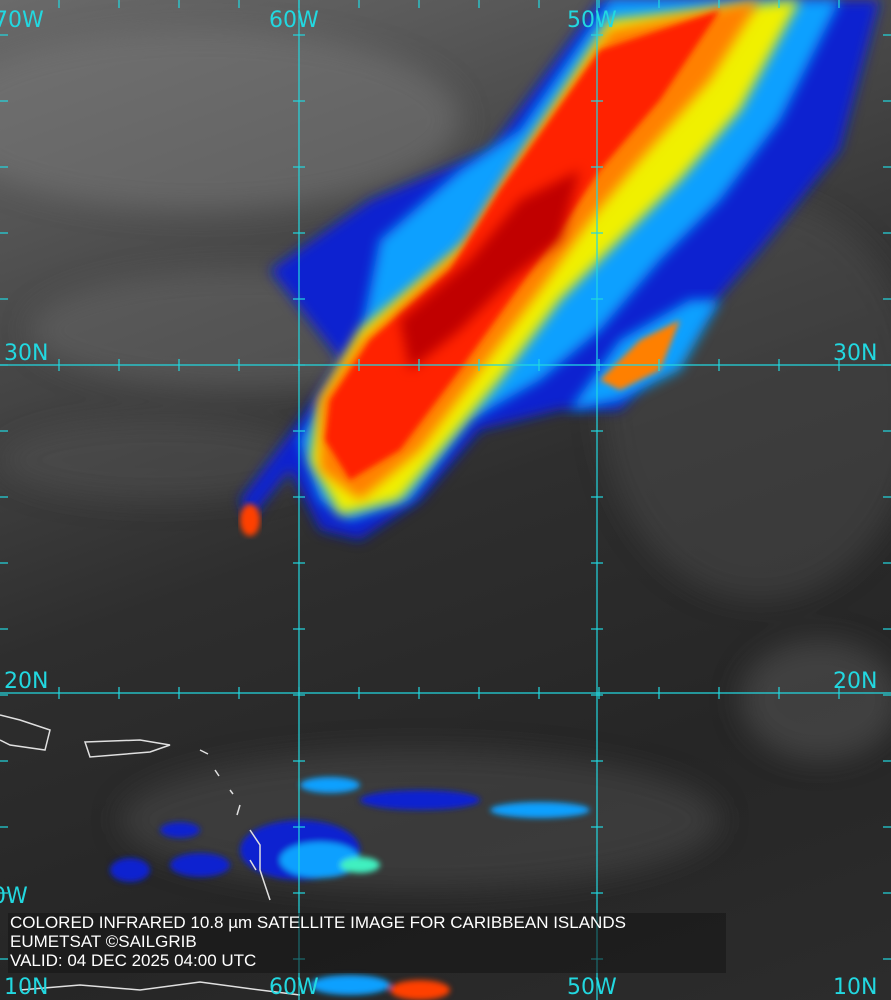  I want to click on caribbean-convection, so click(350, 888).